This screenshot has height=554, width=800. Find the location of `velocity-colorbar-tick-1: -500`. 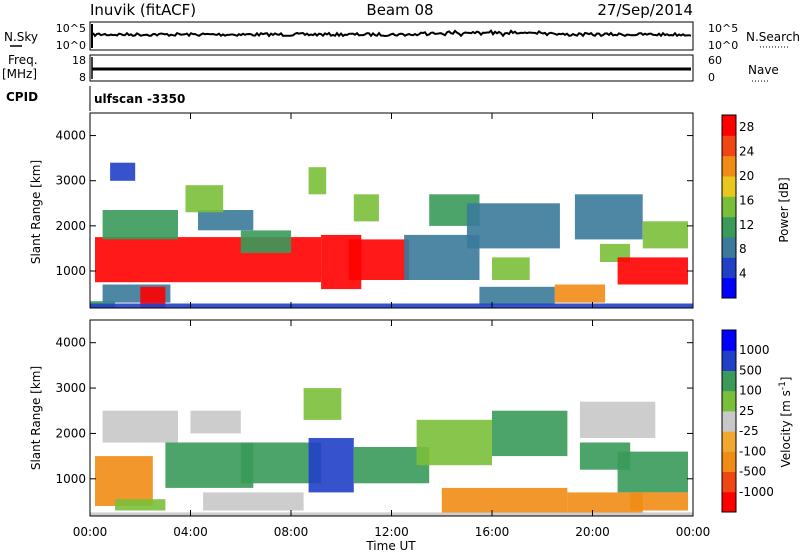

velocity-colorbar-tick-1: -500 is located at coordinates (752, 472).